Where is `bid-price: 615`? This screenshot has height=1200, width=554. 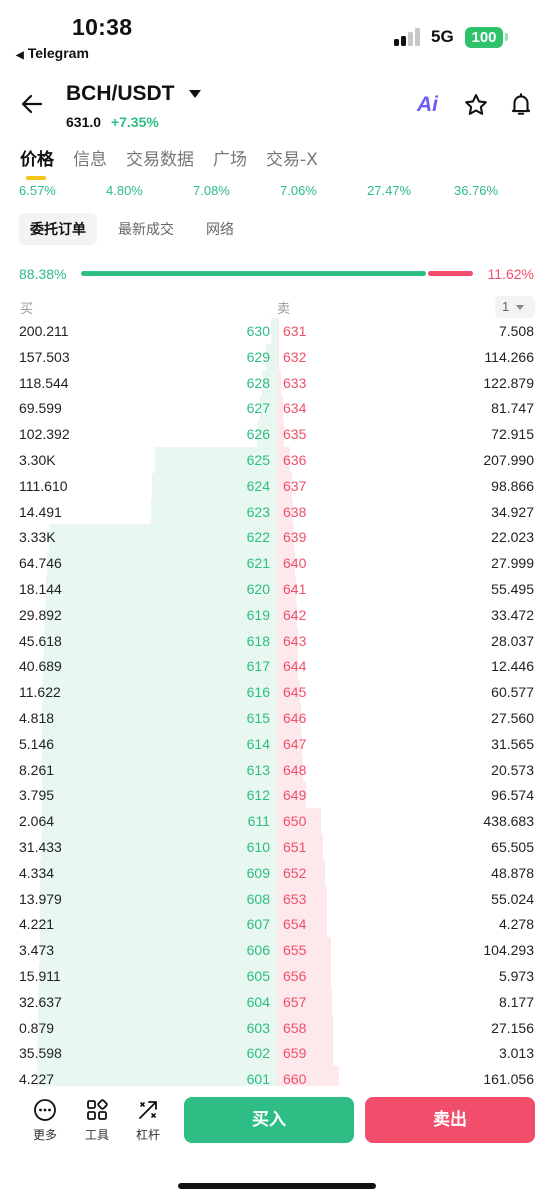 bid-price: 615 is located at coordinates (258, 718).